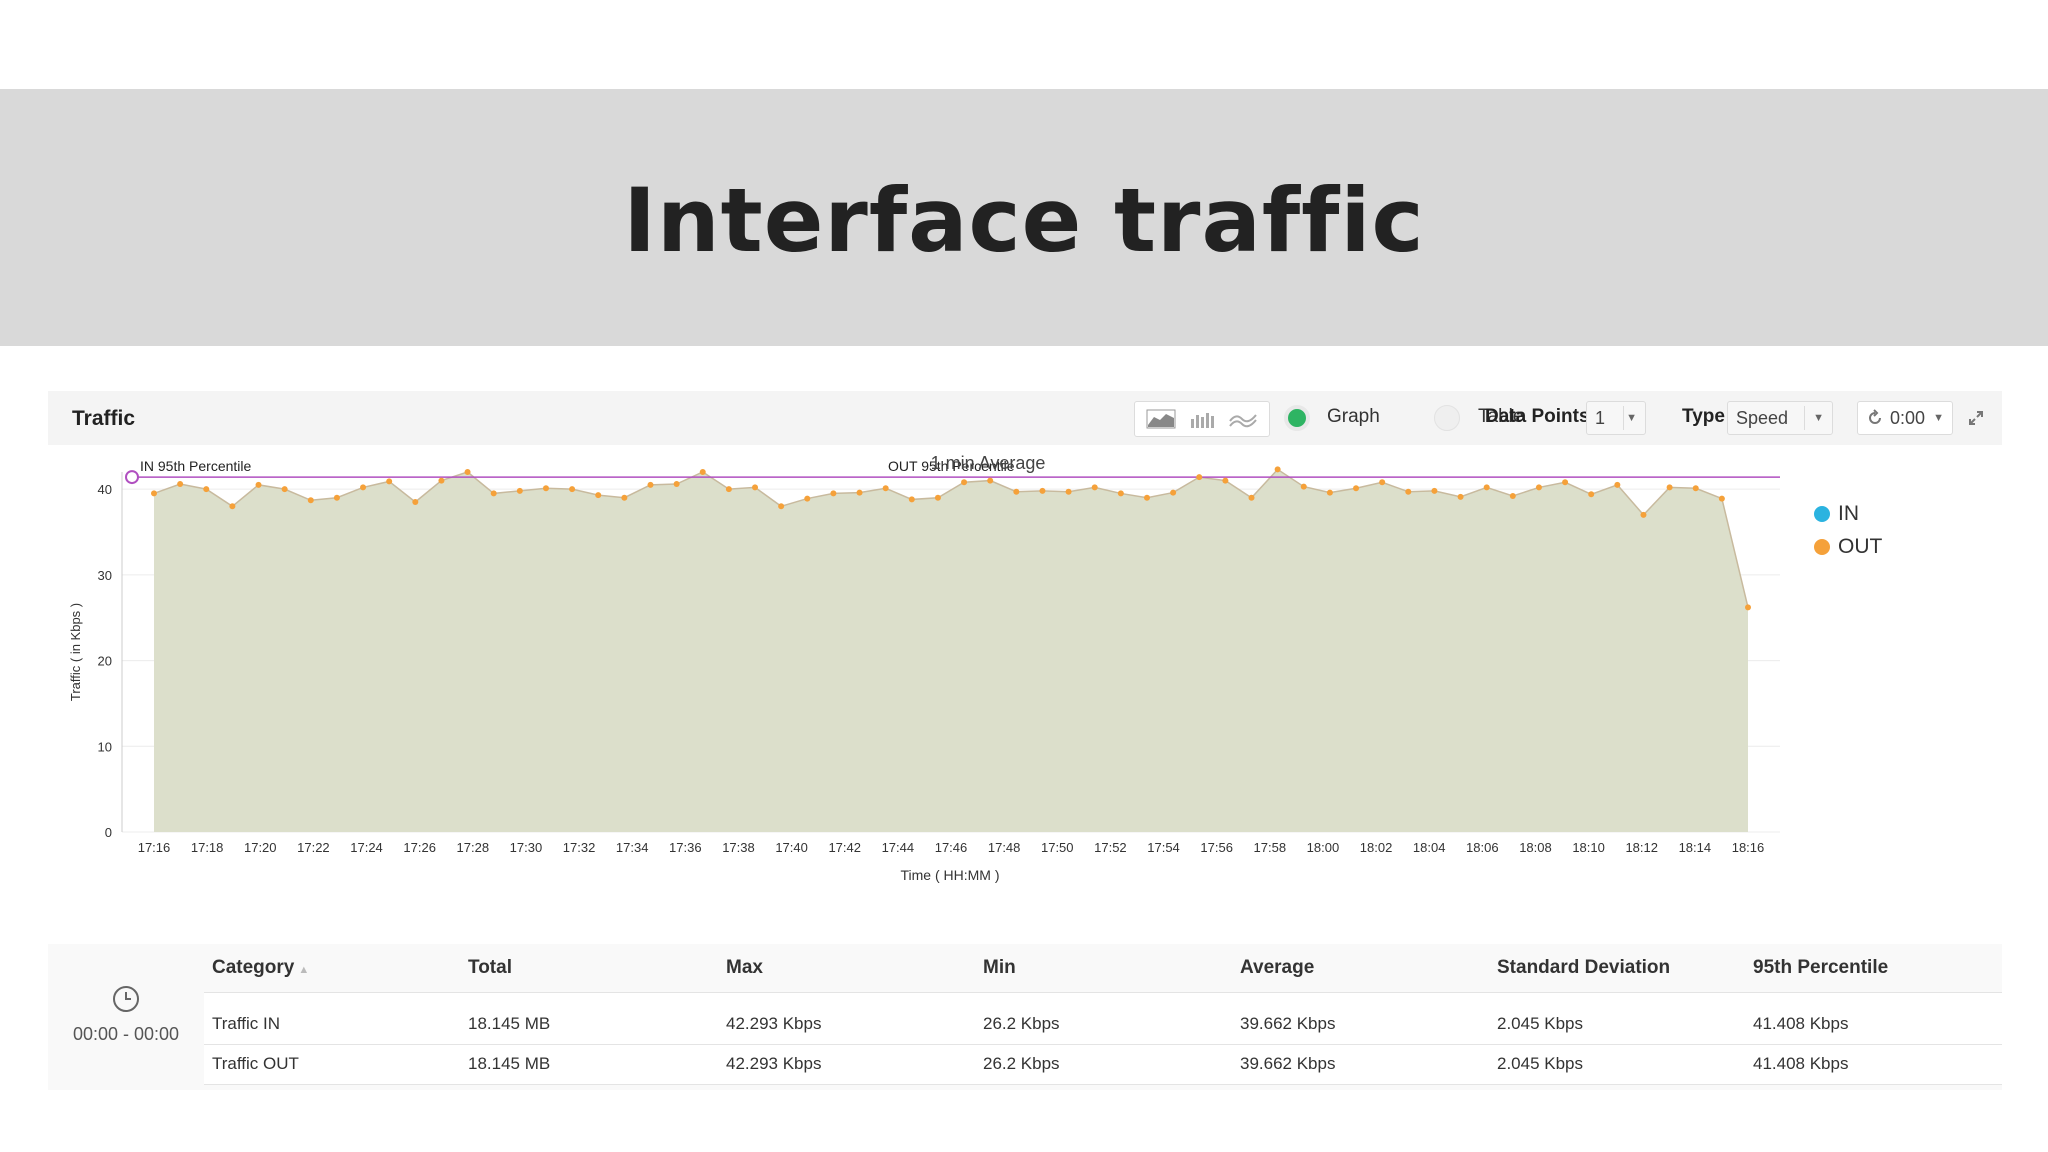  I want to click on chart-type-switcher, so click(1202, 419).